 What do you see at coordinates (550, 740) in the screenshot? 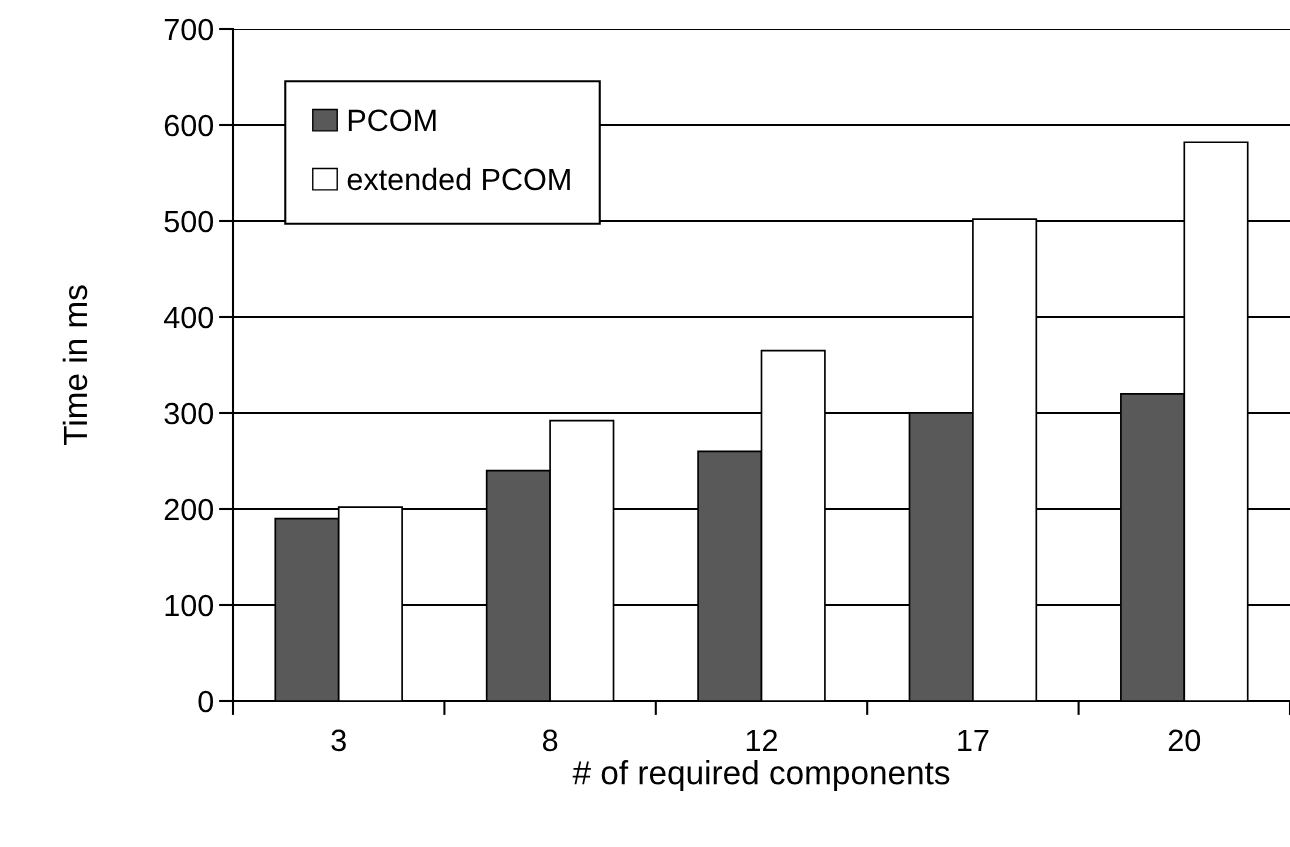
I see `x-tick-label: 8` at bounding box center [550, 740].